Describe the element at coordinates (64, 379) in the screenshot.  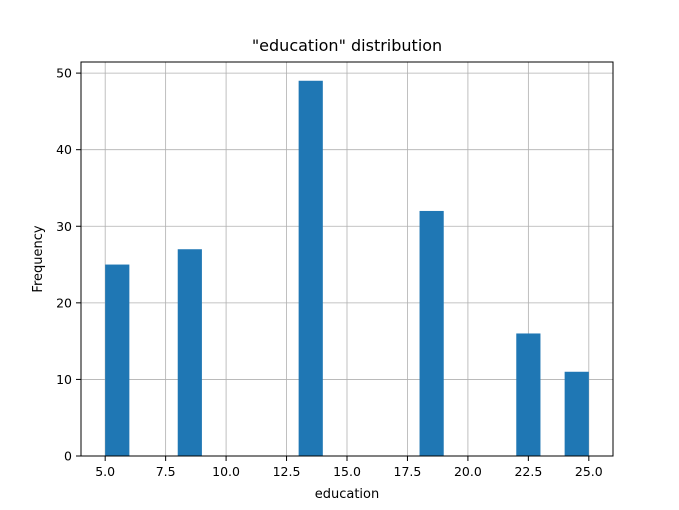
I see `y-tick-label: 10` at that location.